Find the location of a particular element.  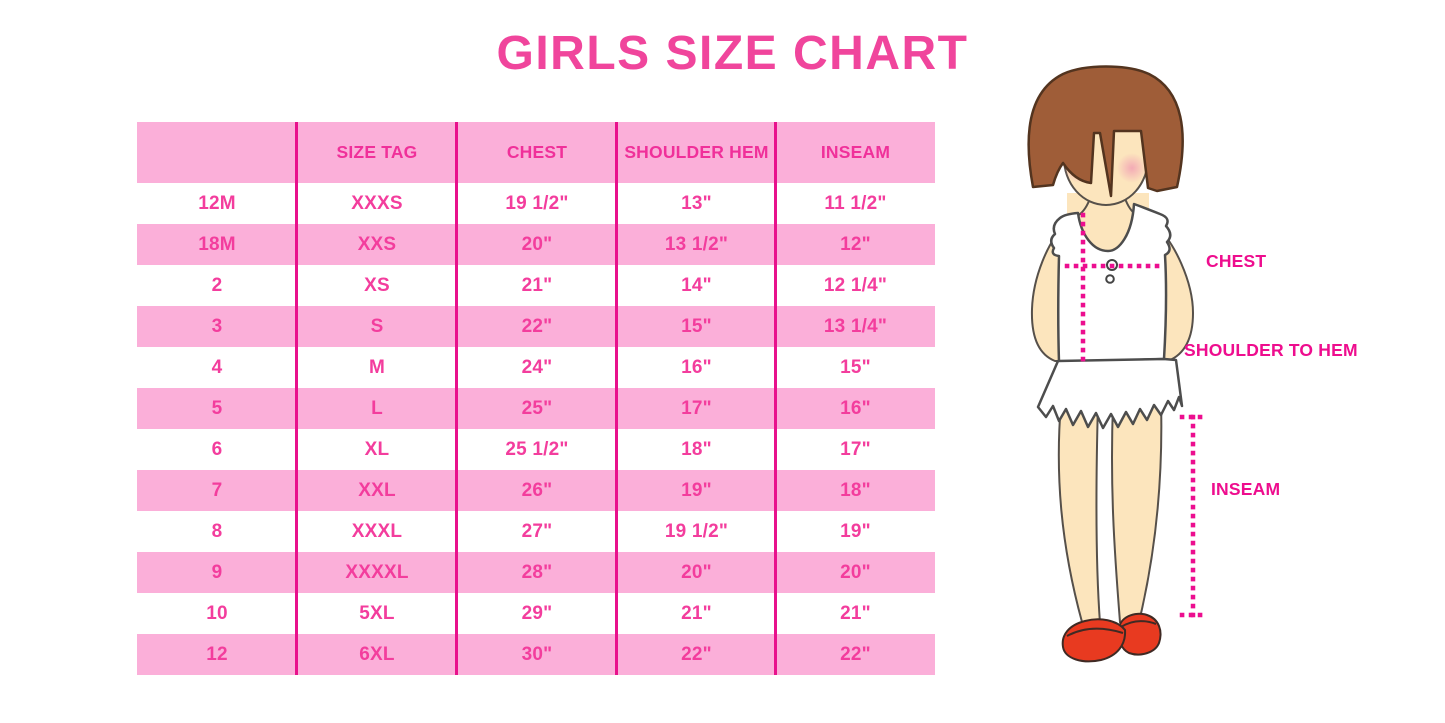

cell-size-tag: XXXXL is located at coordinates (377, 572).